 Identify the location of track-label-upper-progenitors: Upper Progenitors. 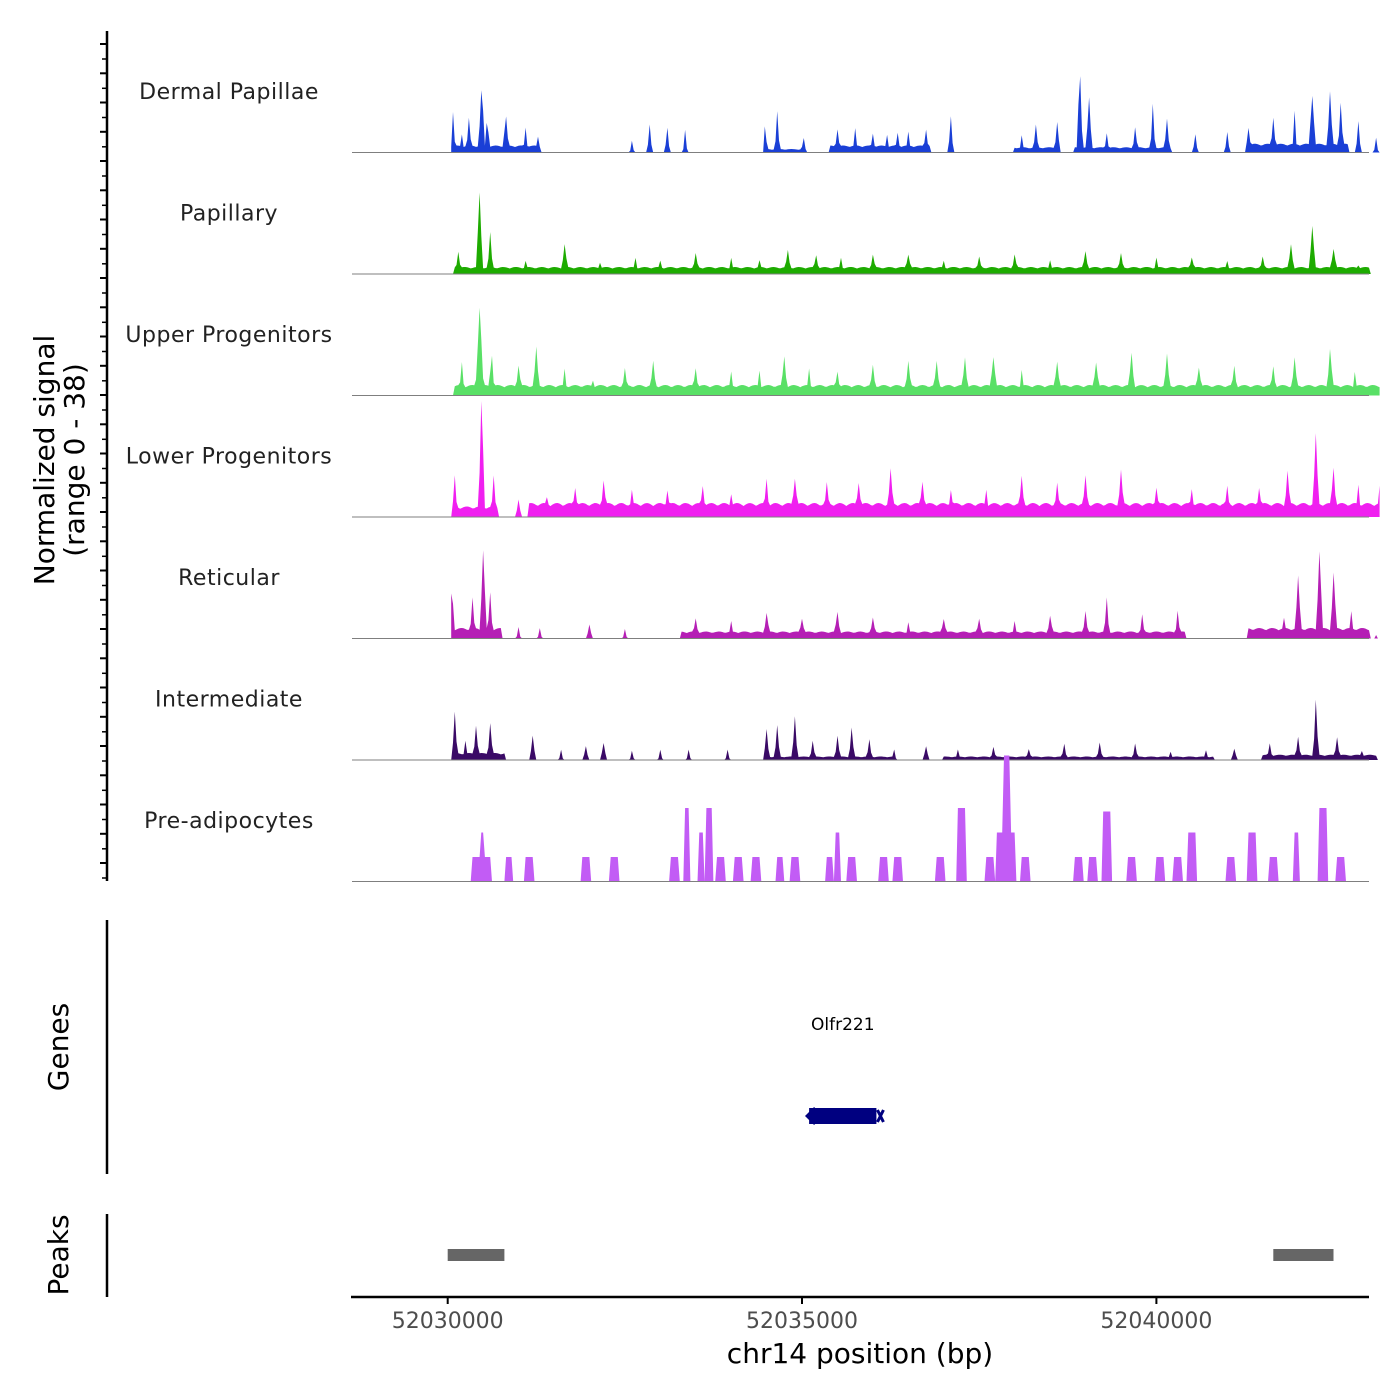
(228, 335).